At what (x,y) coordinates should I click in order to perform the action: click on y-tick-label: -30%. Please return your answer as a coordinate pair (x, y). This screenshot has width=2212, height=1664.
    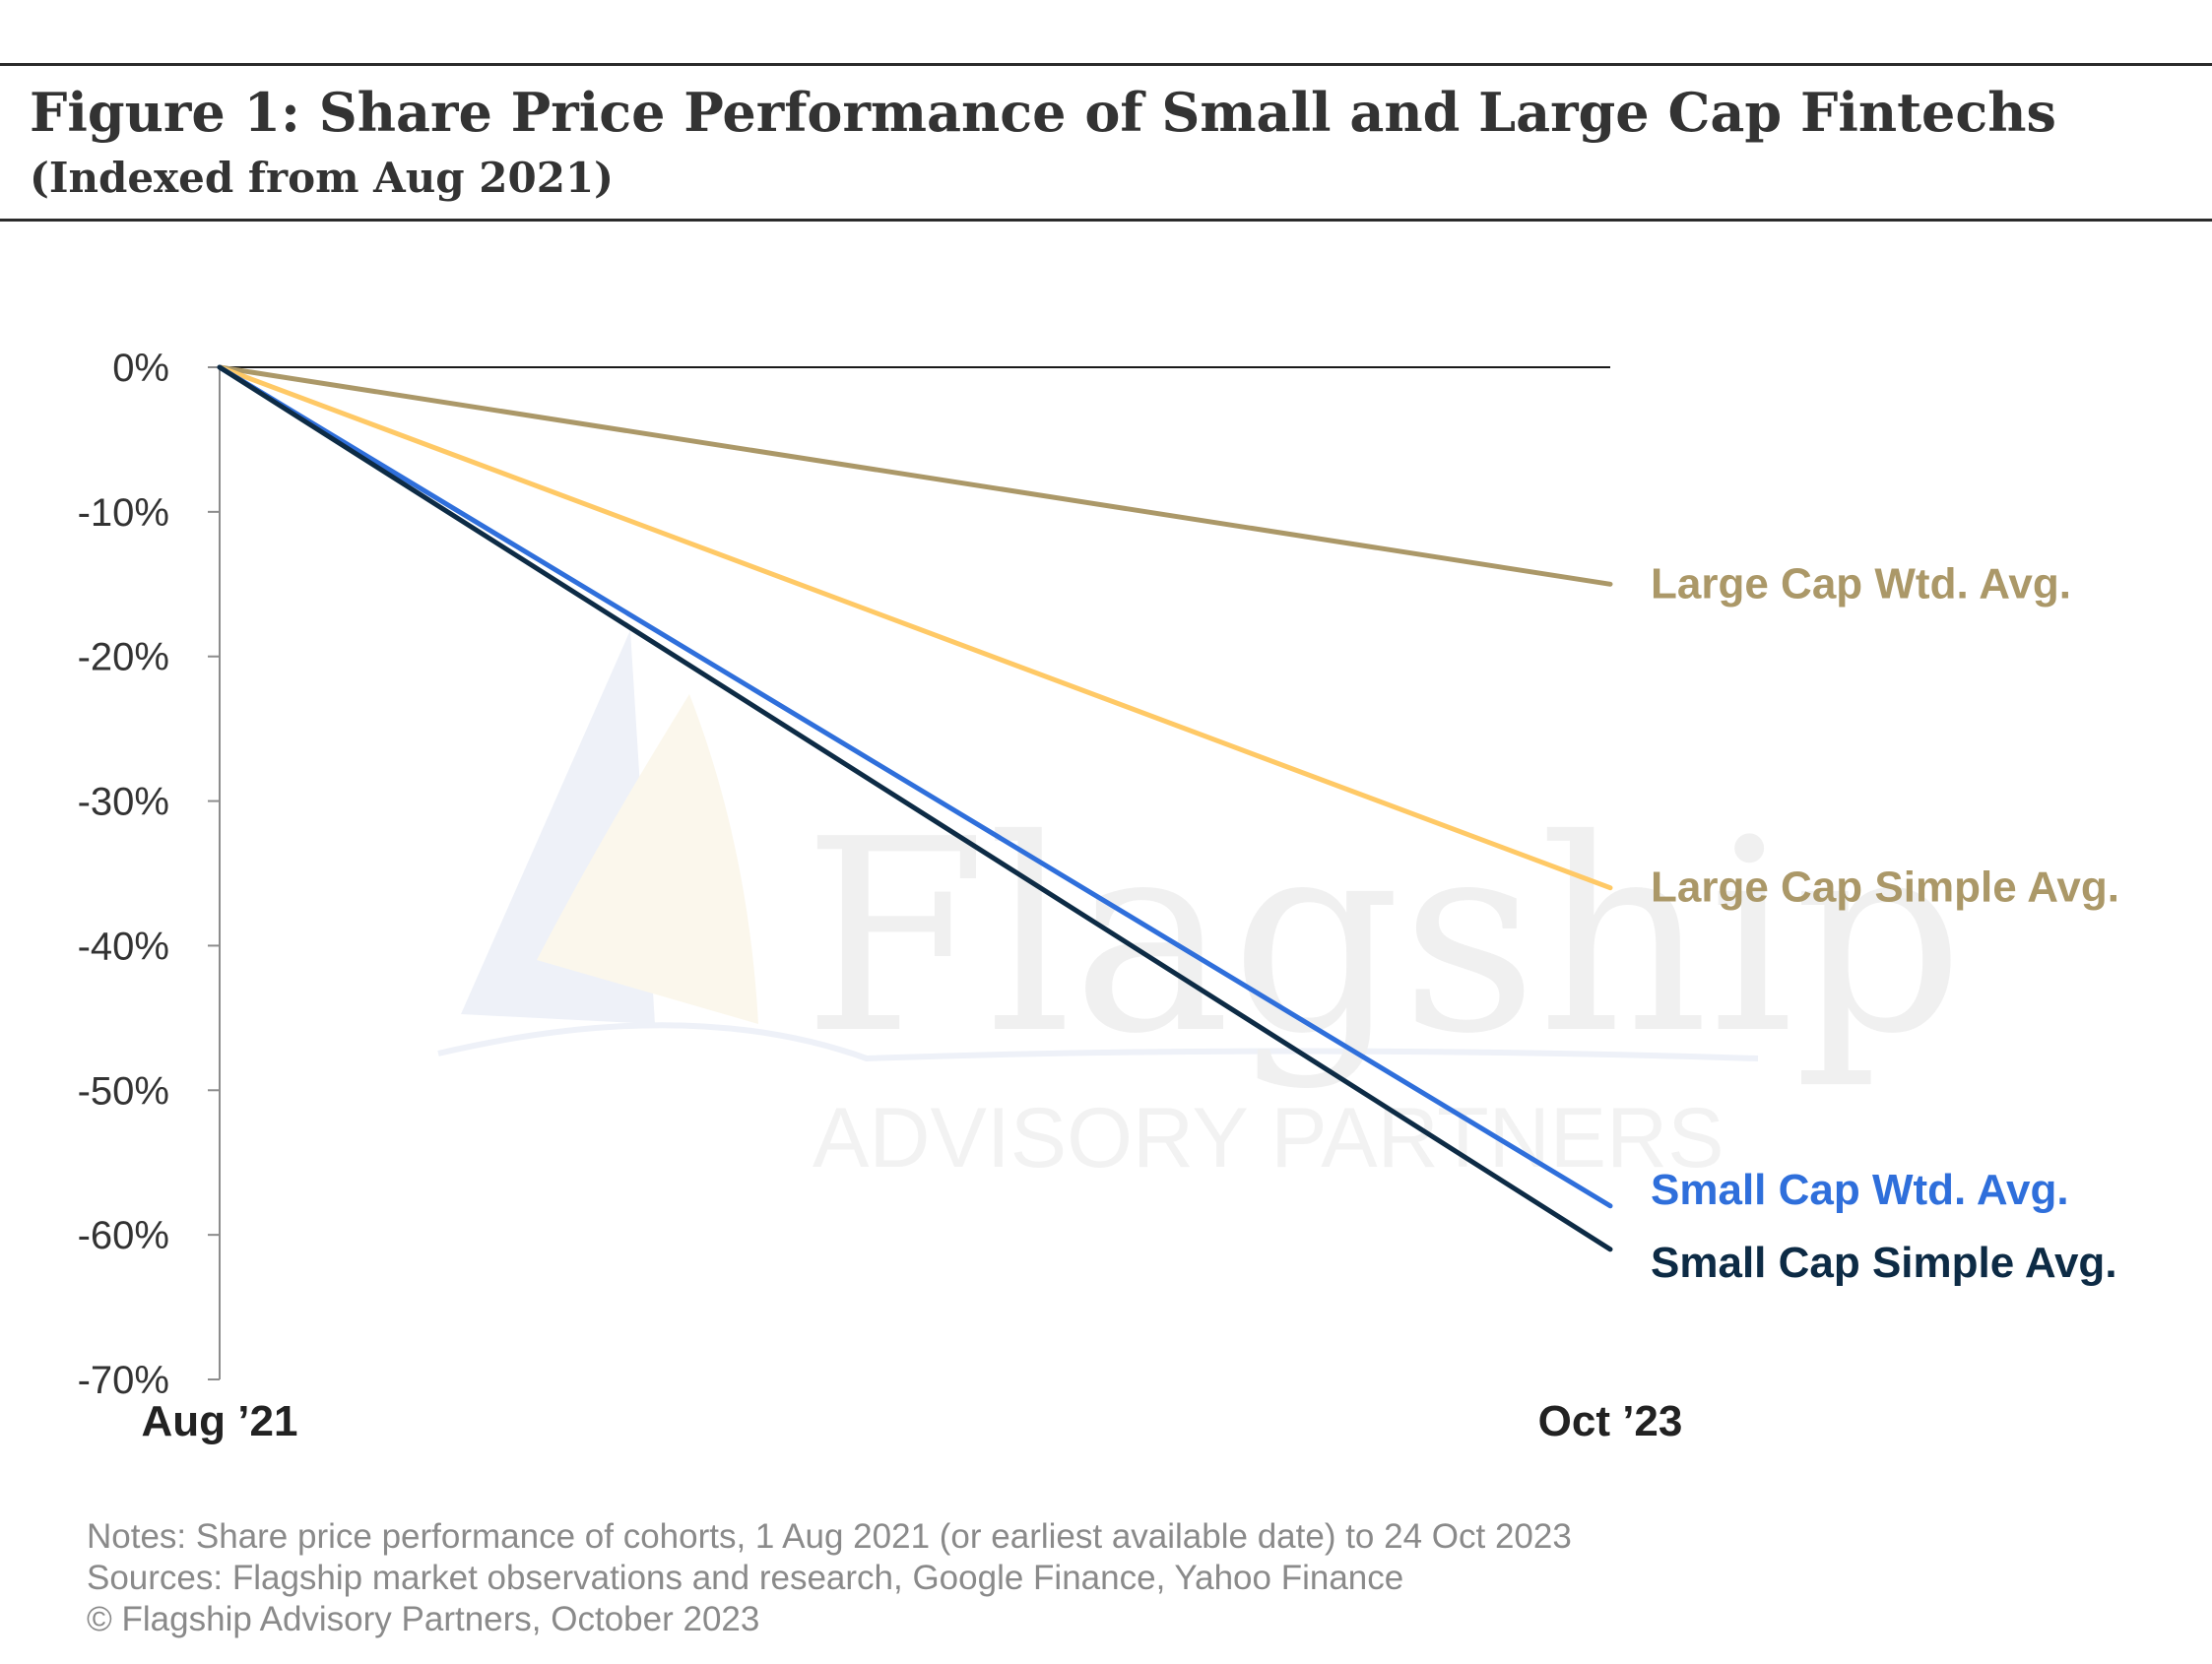
    Looking at the image, I should click on (123, 802).